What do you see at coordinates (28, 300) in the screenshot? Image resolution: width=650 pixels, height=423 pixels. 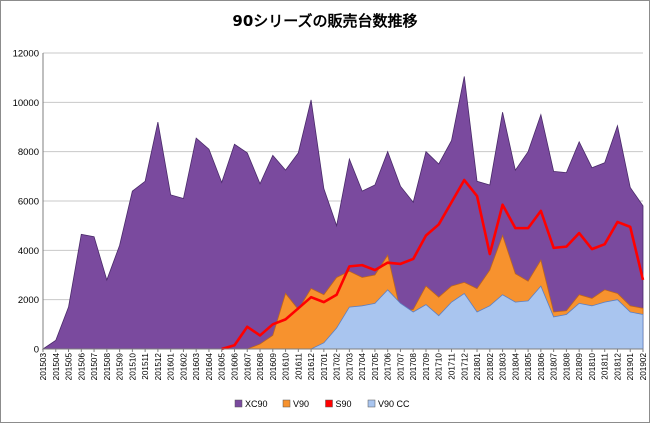 I see `y-tick-label: 2000` at bounding box center [28, 300].